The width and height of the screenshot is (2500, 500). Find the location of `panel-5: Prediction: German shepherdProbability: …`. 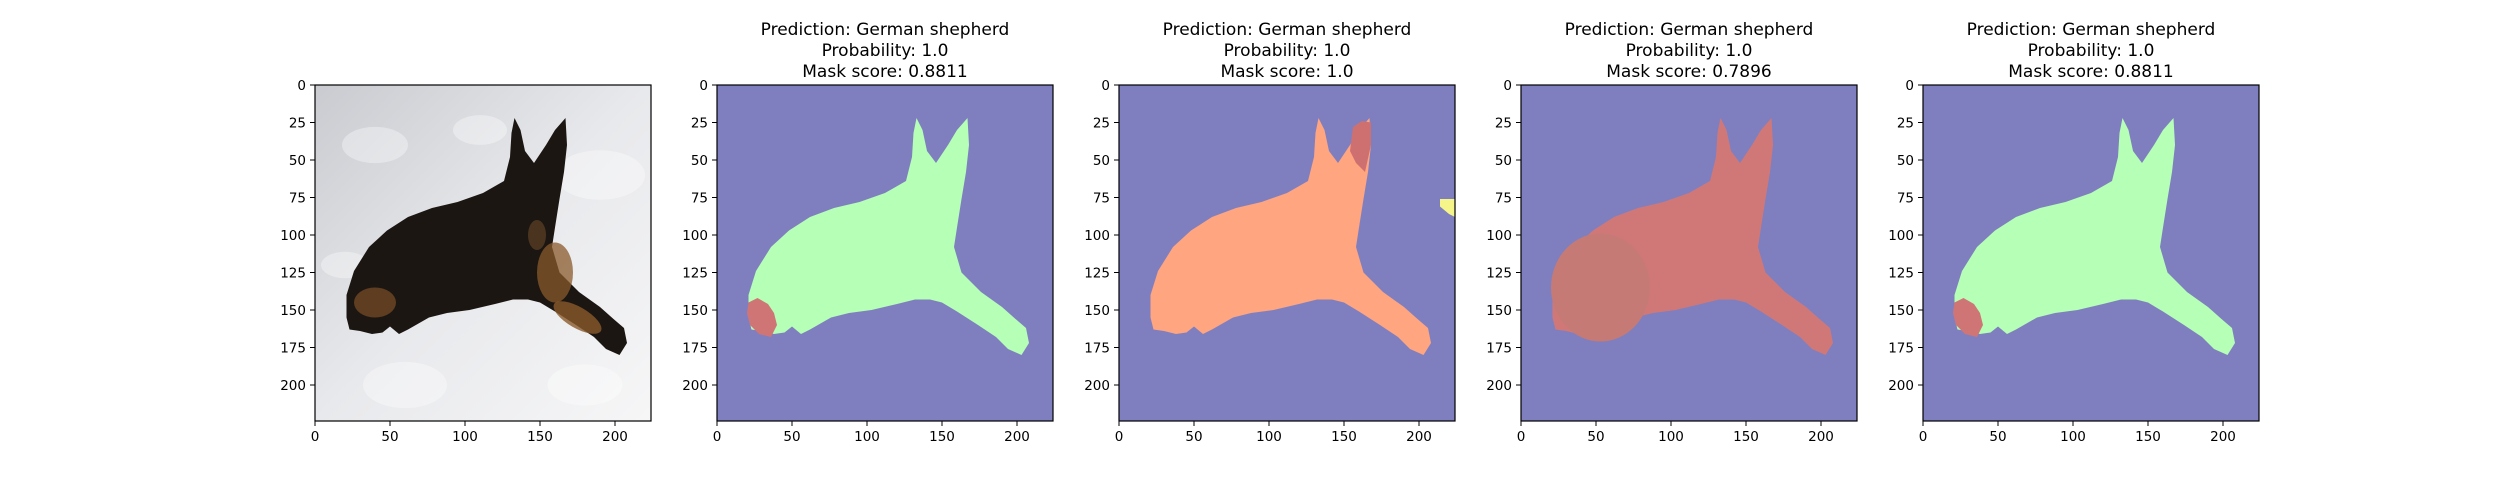

panel-5: Prediction: German shepherdProbability: … is located at coordinates (2074, 232).